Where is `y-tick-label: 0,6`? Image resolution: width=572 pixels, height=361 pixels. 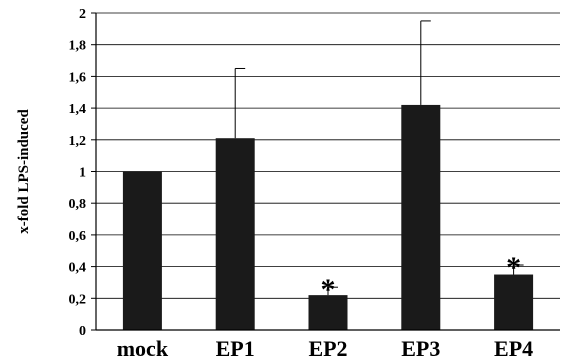 y-tick-label: 0,6 is located at coordinates (78, 236).